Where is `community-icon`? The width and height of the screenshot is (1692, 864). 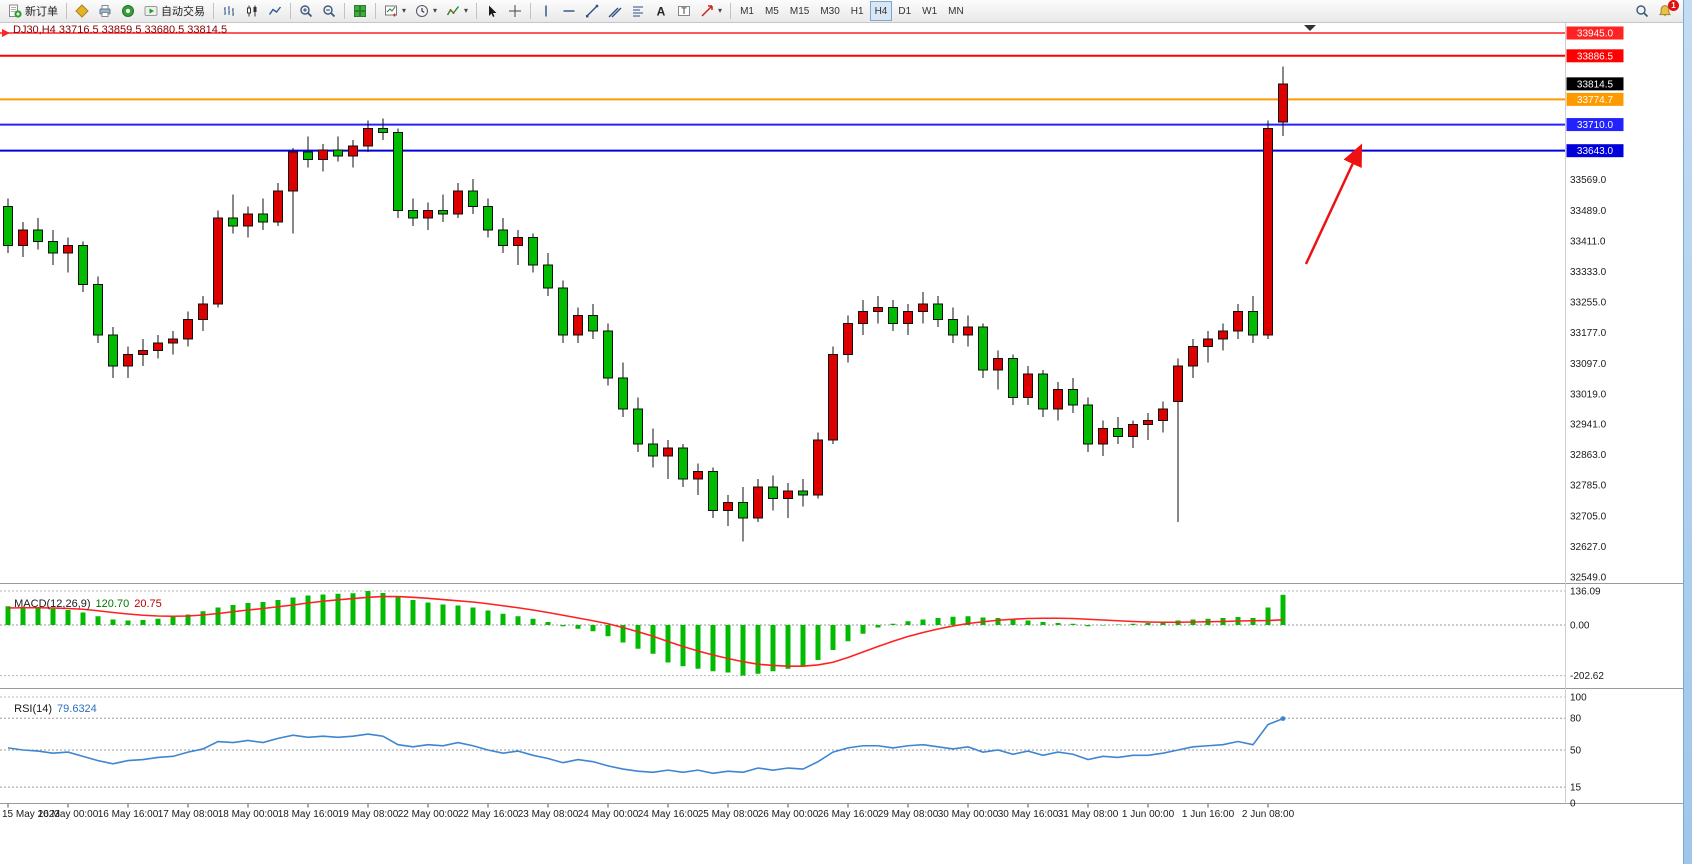
community-icon is located at coordinates (128, 11).